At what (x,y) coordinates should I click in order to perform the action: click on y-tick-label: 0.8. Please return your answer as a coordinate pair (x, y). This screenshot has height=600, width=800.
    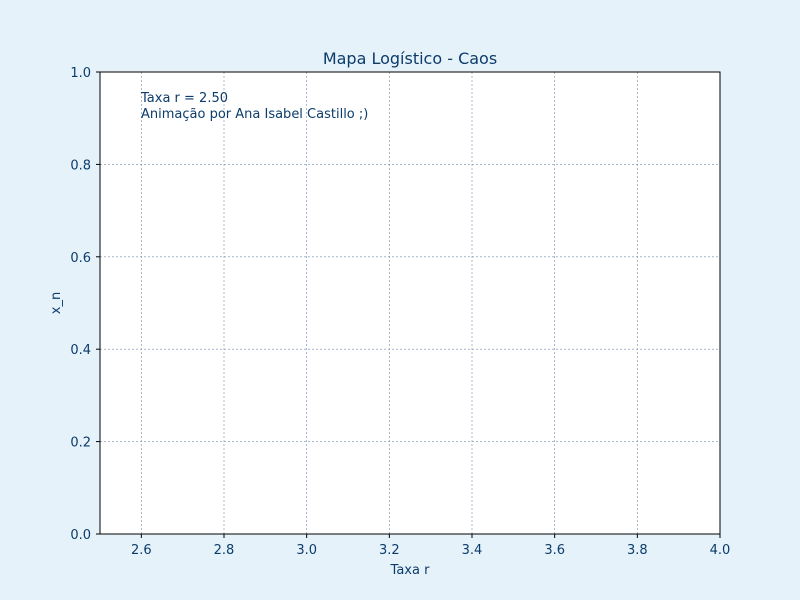
    Looking at the image, I should click on (80, 165).